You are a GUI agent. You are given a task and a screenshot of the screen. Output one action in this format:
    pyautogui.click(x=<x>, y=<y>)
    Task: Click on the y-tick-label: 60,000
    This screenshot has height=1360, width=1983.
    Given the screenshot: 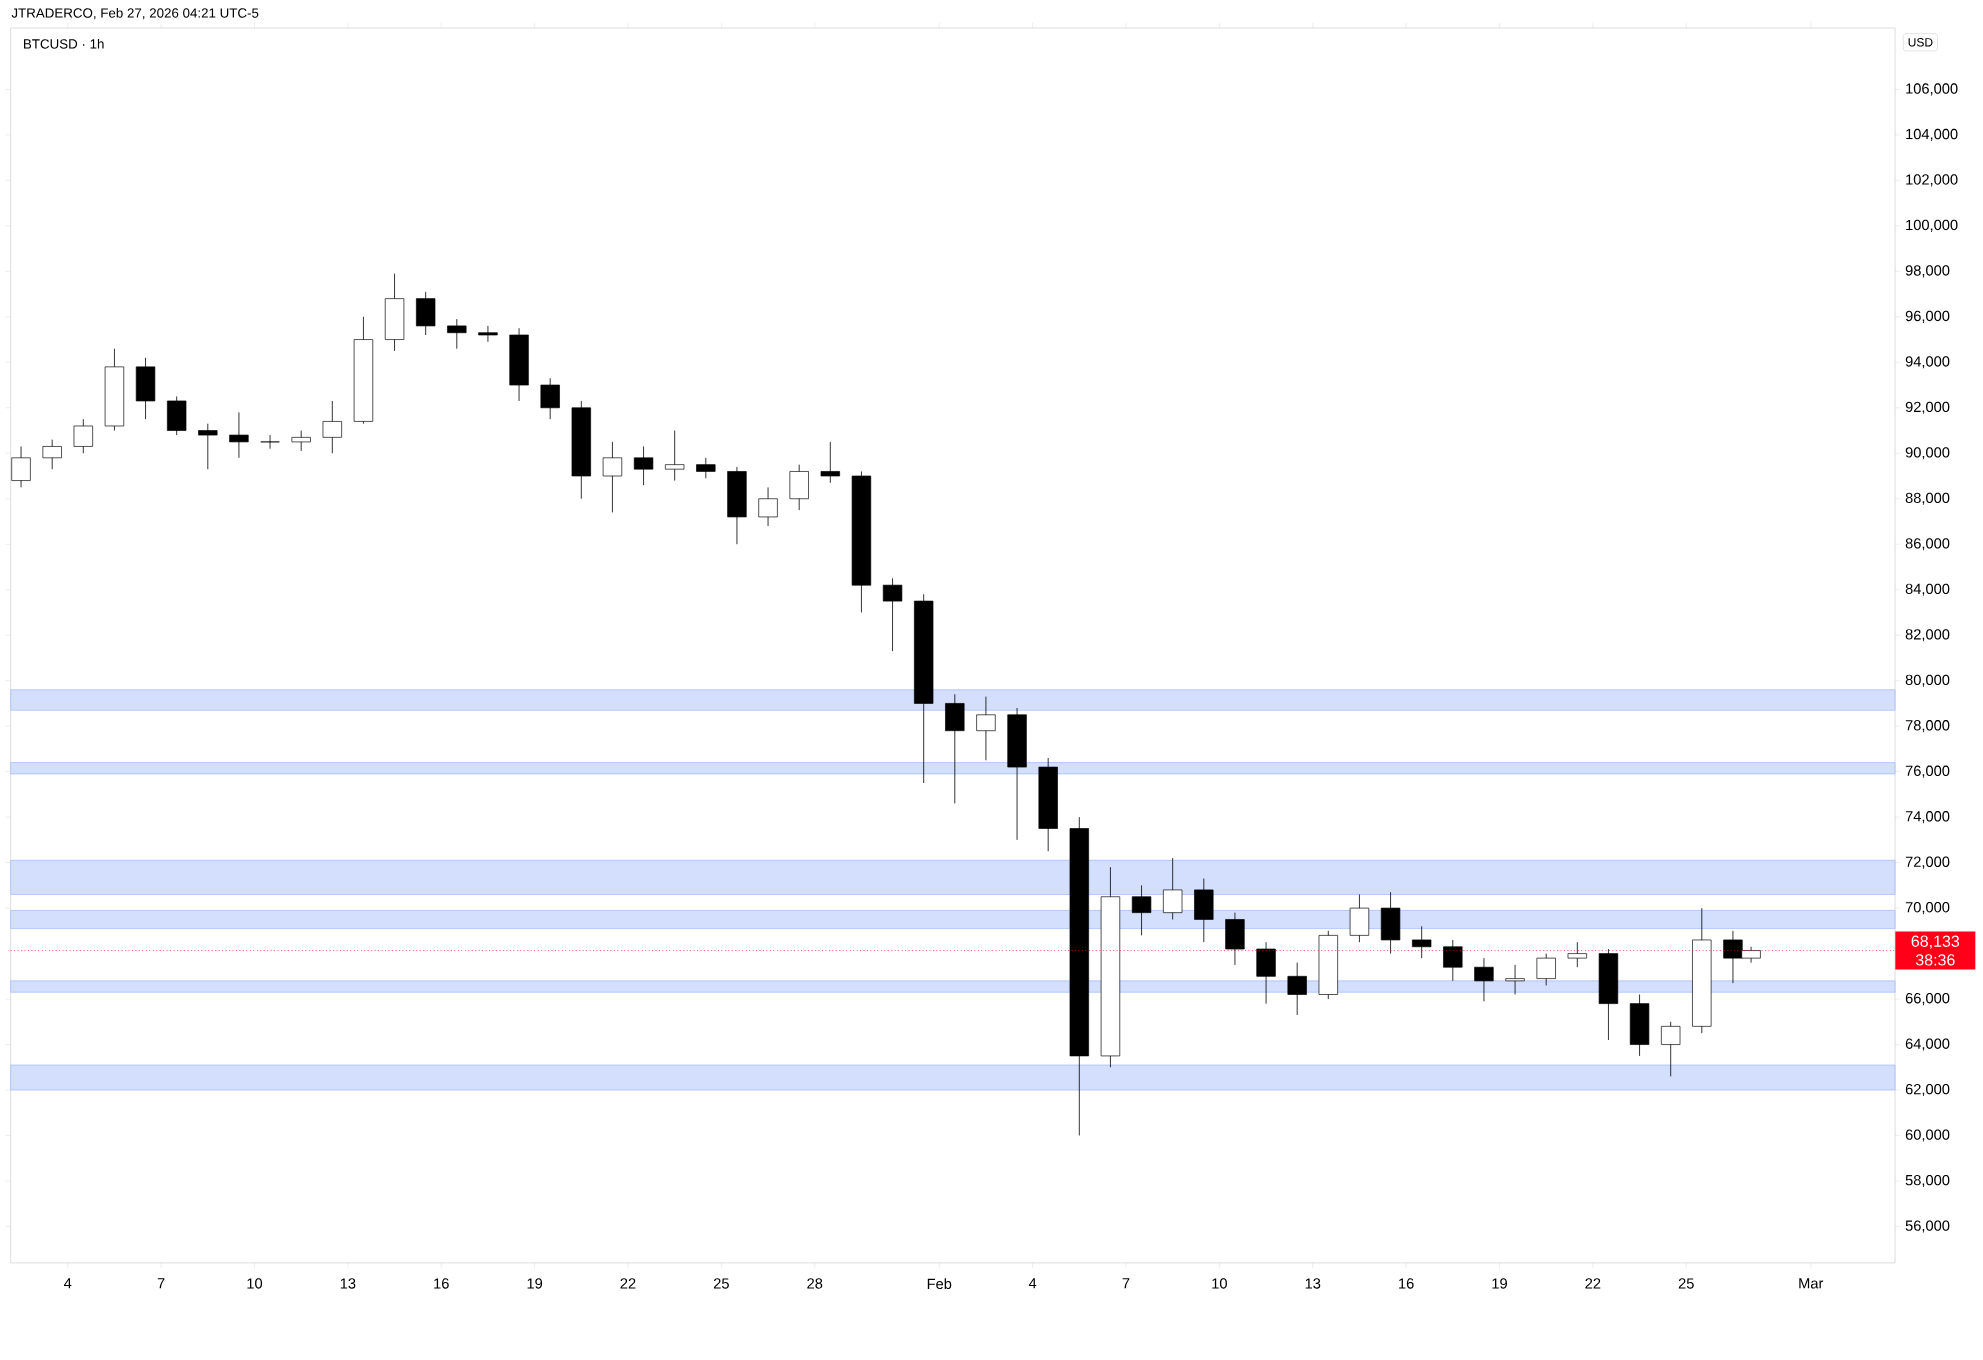 What is the action you would take?
    pyautogui.click(x=1927, y=1135)
    